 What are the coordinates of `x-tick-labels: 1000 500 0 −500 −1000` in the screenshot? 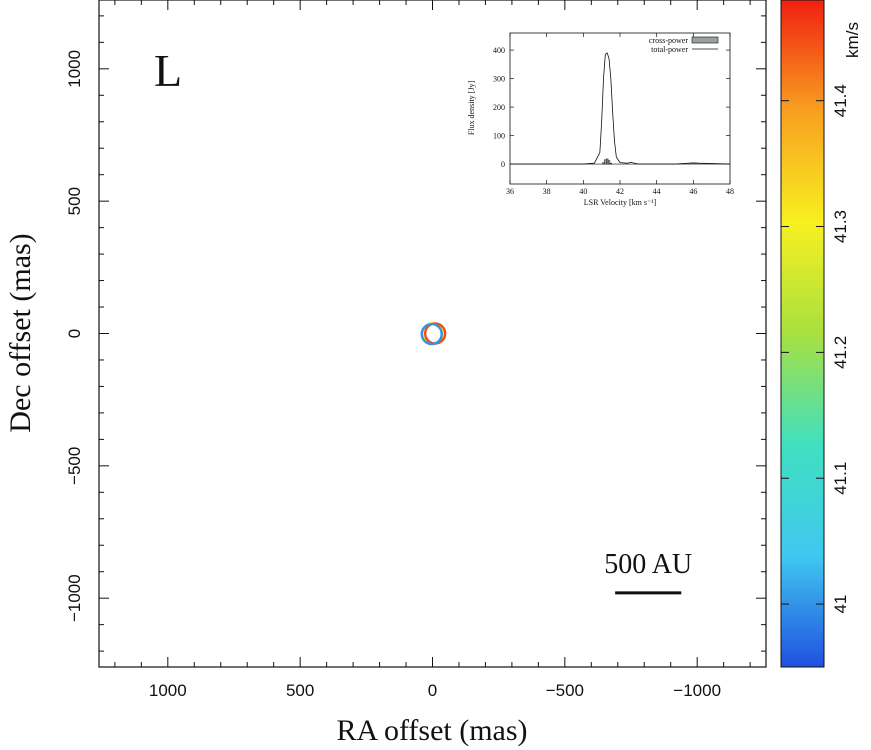 It's located at (435, 690).